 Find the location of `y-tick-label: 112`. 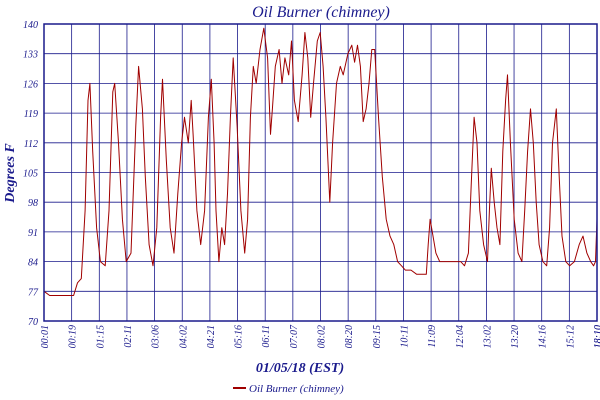

y-tick-label: 112 is located at coordinates (31, 144).